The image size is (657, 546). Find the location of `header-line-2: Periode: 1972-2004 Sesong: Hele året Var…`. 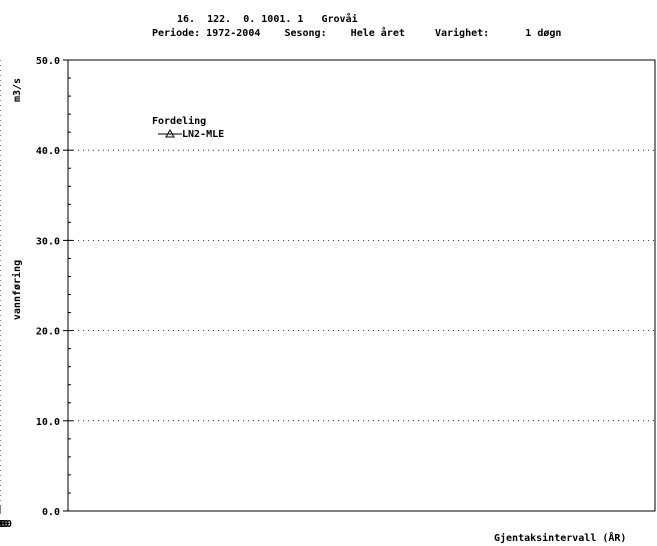

header-line-2: Periode: 1972-2004 Sesong: Hele året Var… is located at coordinates (356, 32).